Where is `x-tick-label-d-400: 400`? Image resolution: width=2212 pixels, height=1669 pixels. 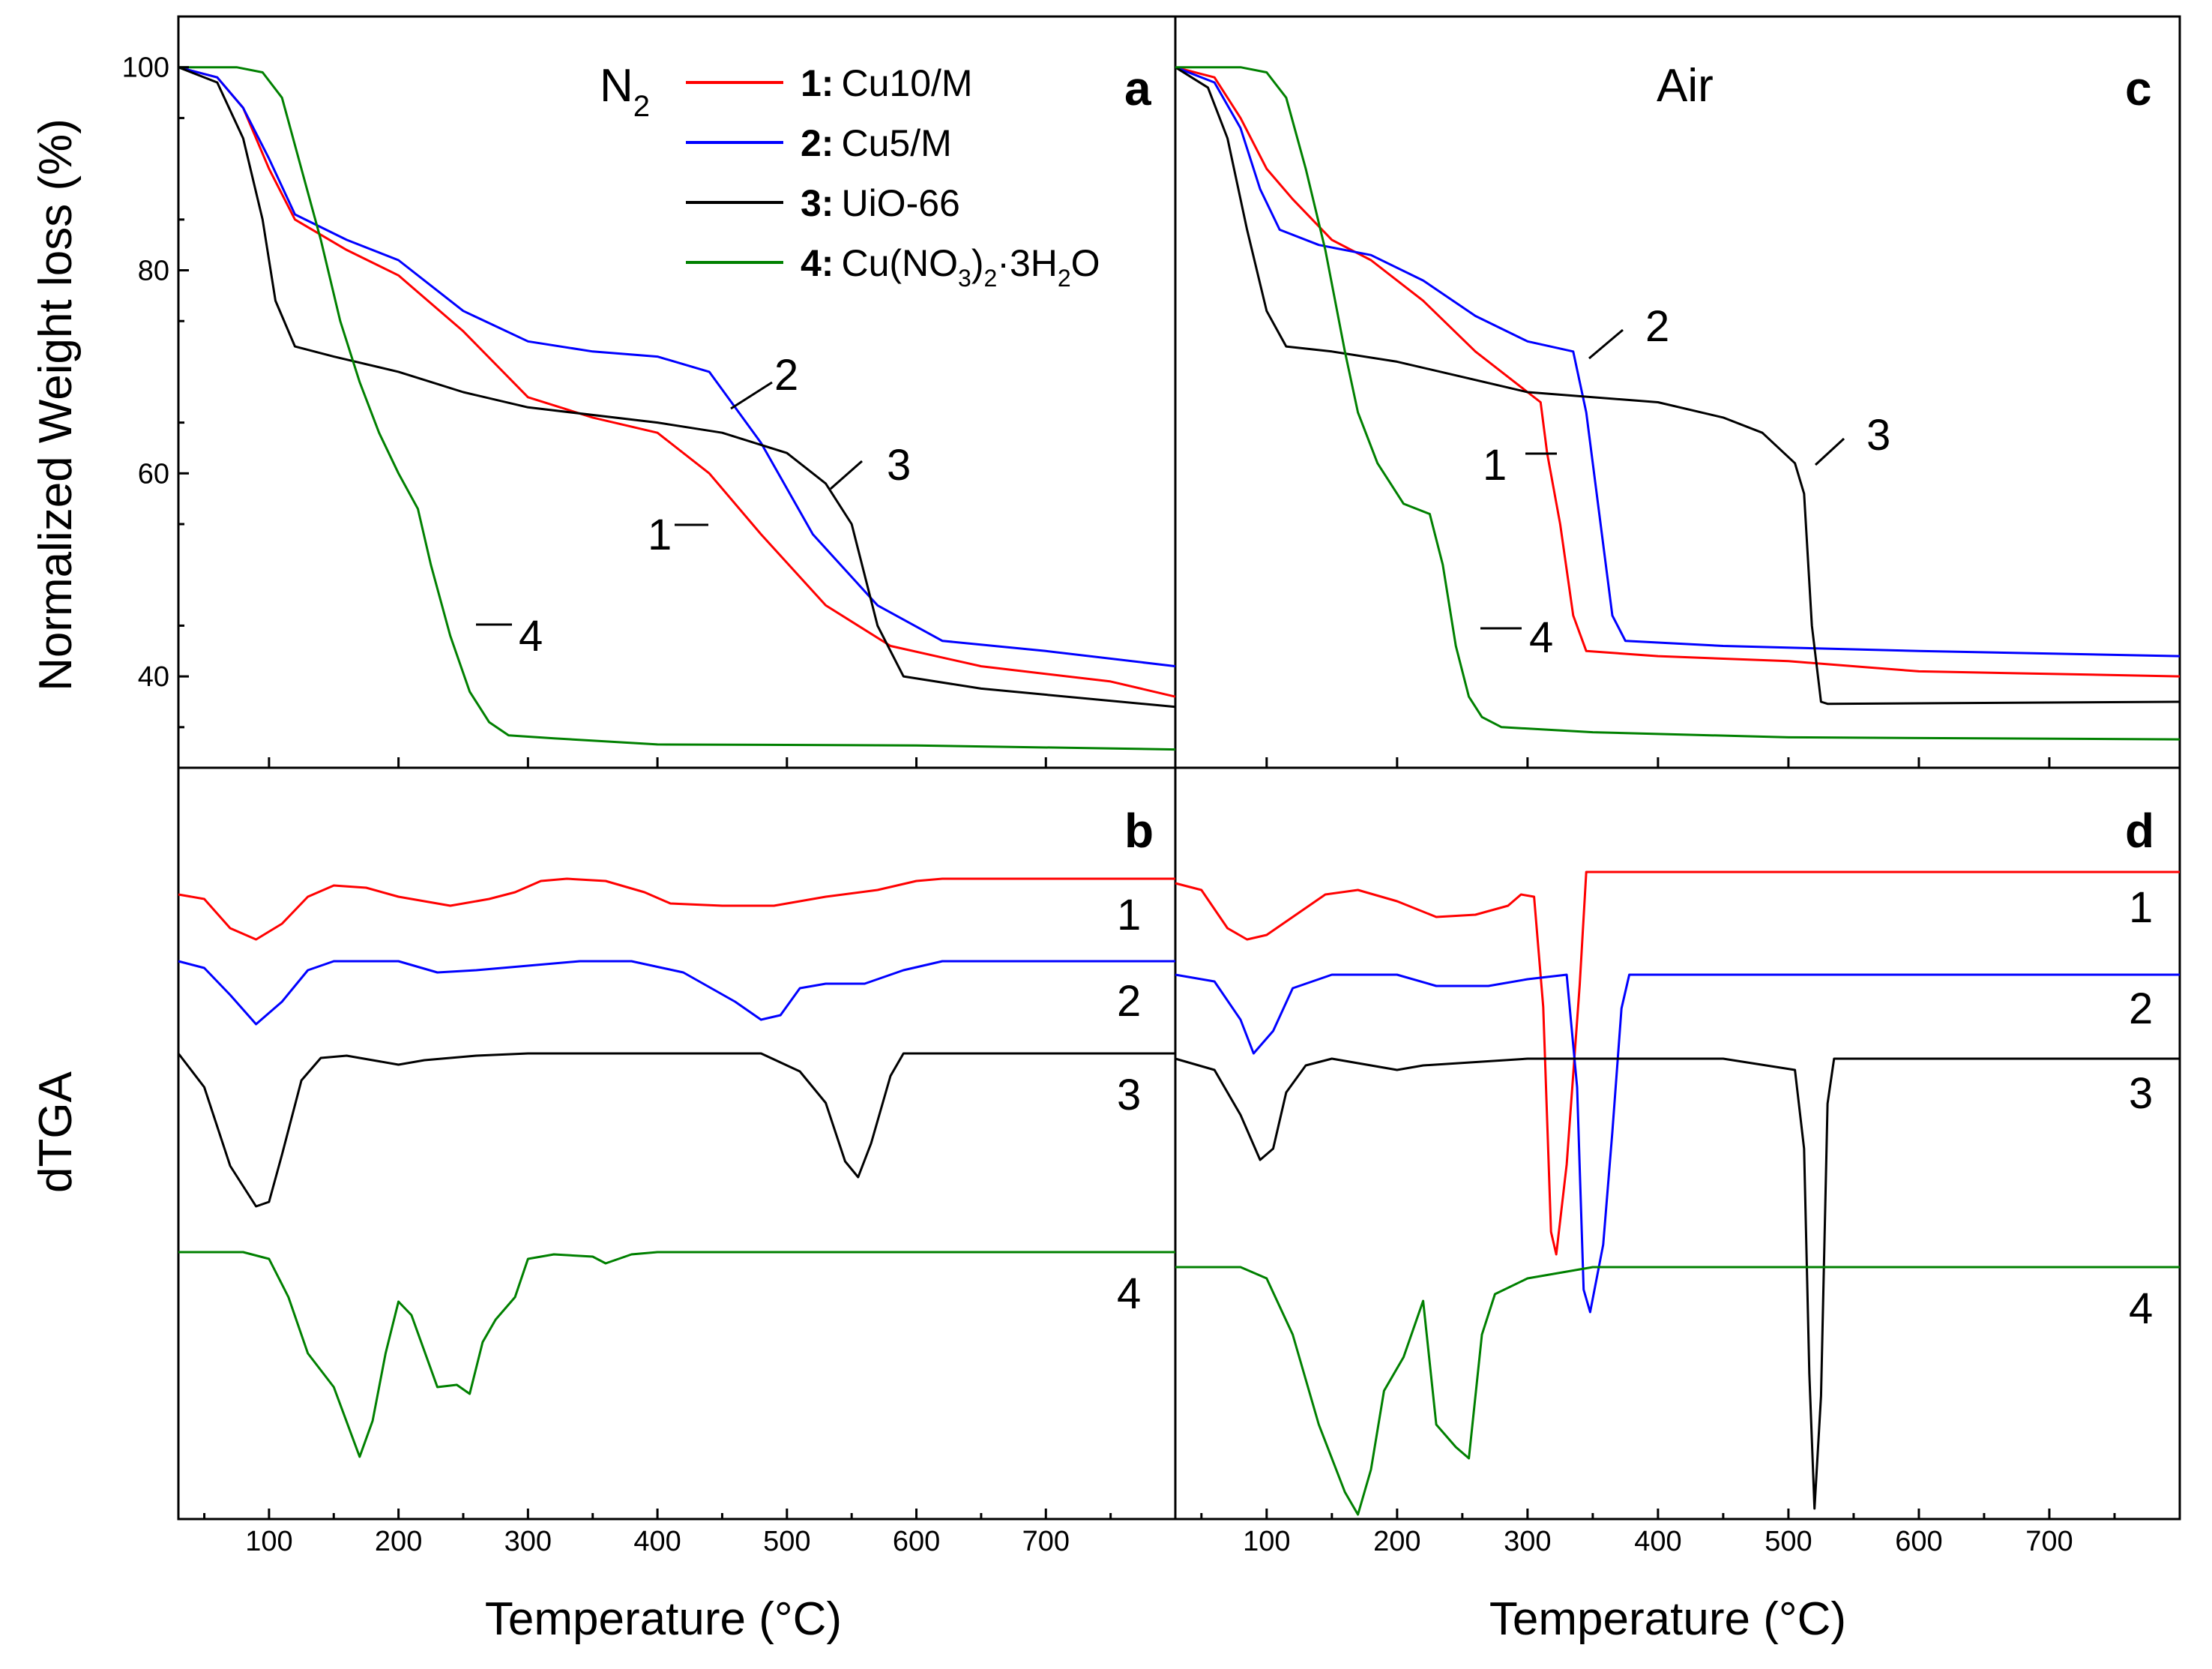 x-tick-label-d-400: 400 is located at coordinates (1658, 1541).